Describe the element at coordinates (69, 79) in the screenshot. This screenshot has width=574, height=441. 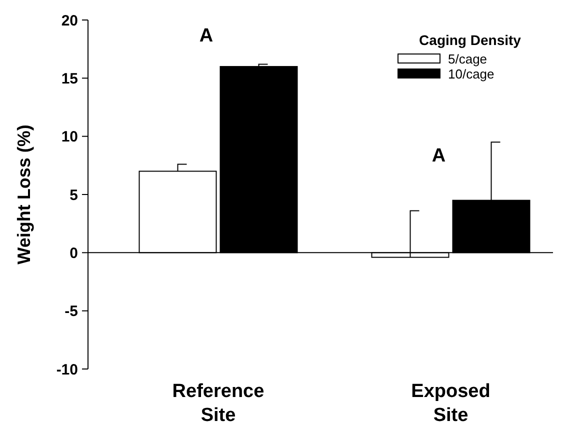
I see `y-tick-label: 15` at that location.